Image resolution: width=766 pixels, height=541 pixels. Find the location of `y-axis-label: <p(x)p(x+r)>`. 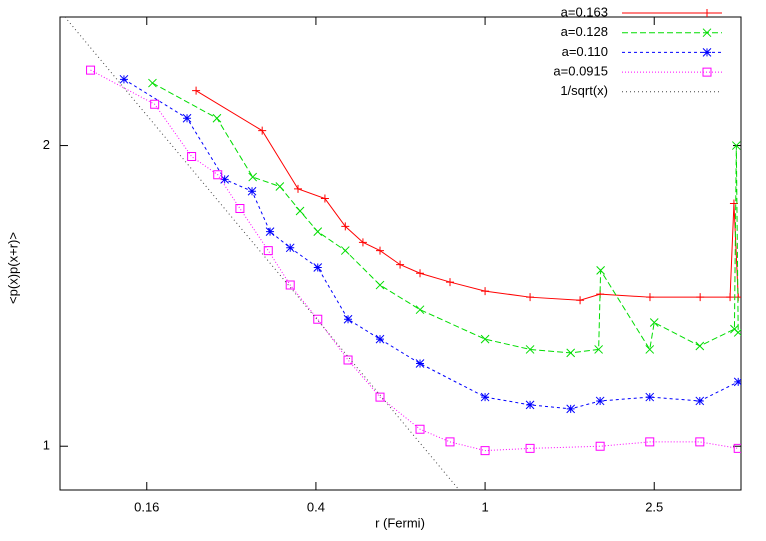

y-axis-label: <p(x)p(x+r)> is located at coordinates (12, 268).